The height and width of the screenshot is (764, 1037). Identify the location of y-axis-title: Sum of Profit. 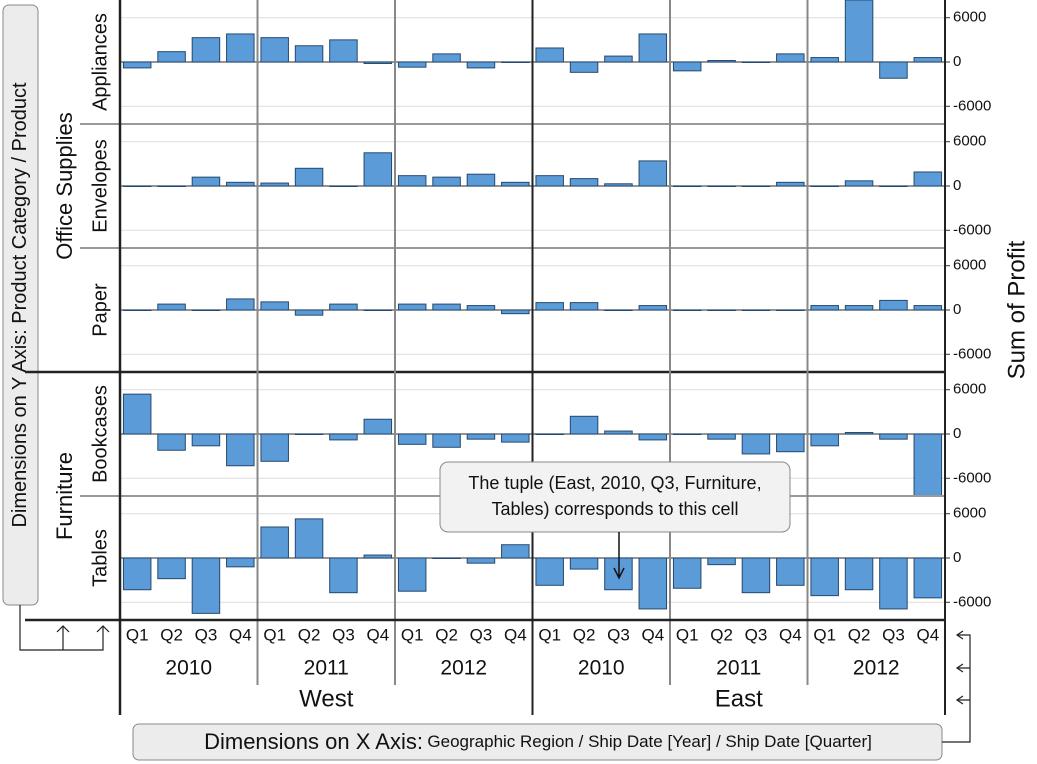
(1016, 309).